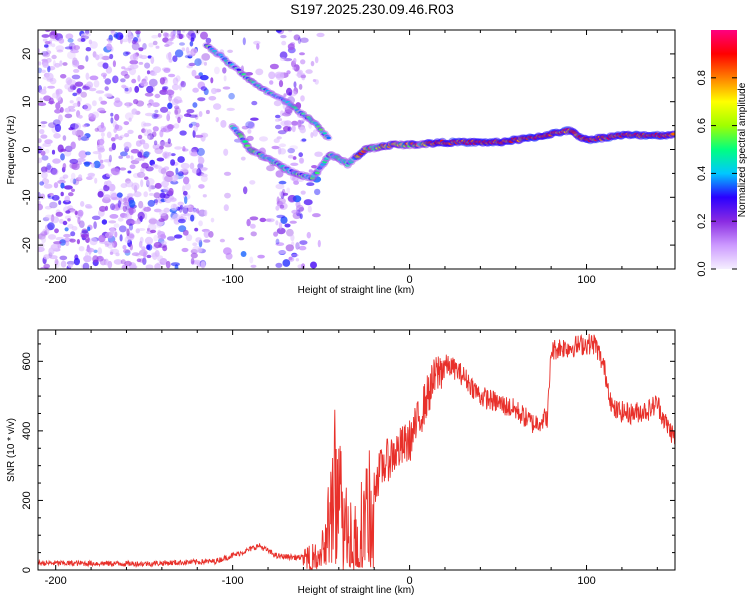 The width and height of the screenshot is (750, 600). What do you see at coordinates (702, 173) in the screenshot?
I see `colorbar-tick-label: 0.4` at bounding box center [702, 173].